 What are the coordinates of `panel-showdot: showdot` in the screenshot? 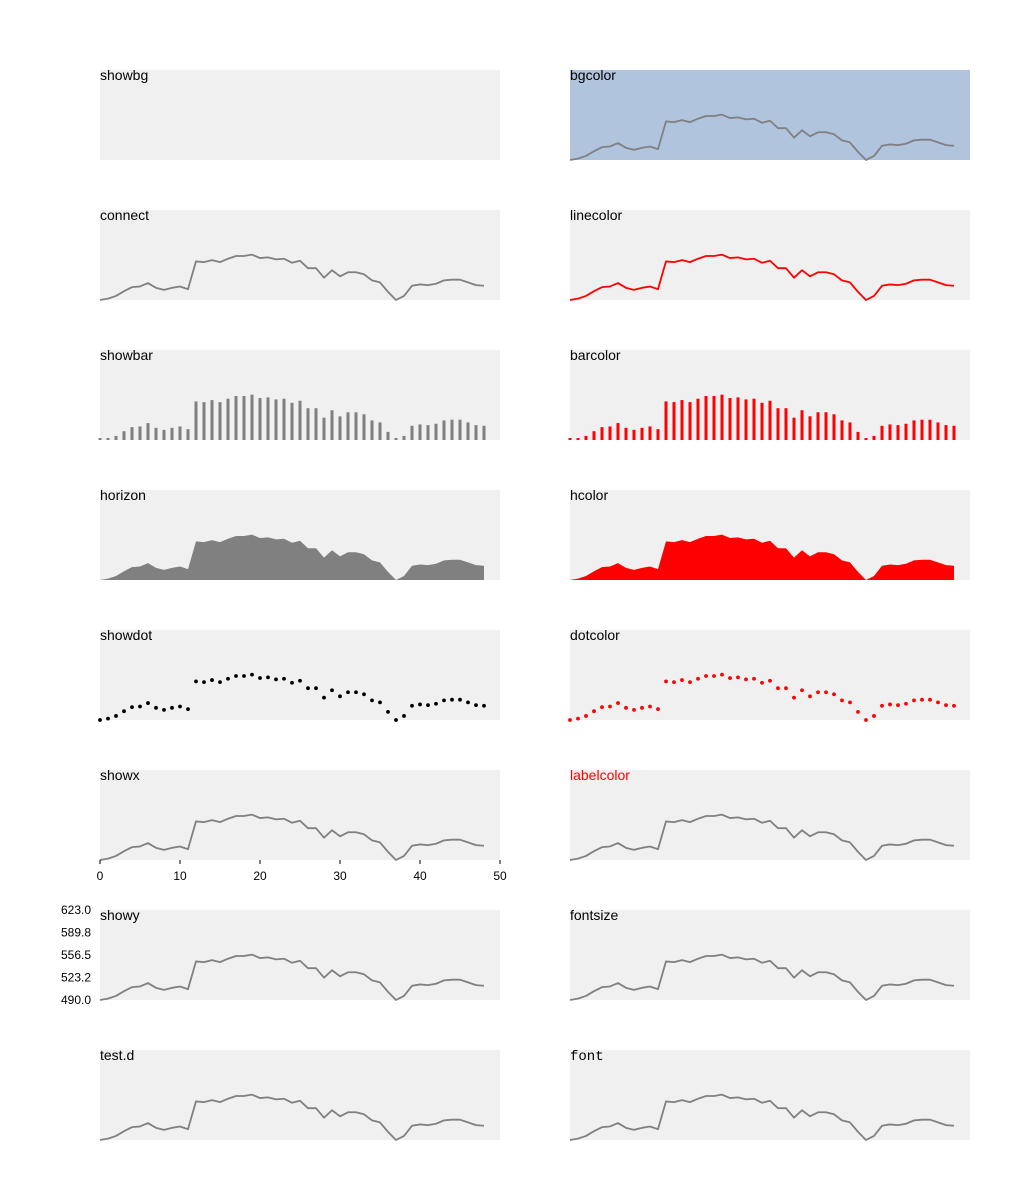 It's located at (299, 674).